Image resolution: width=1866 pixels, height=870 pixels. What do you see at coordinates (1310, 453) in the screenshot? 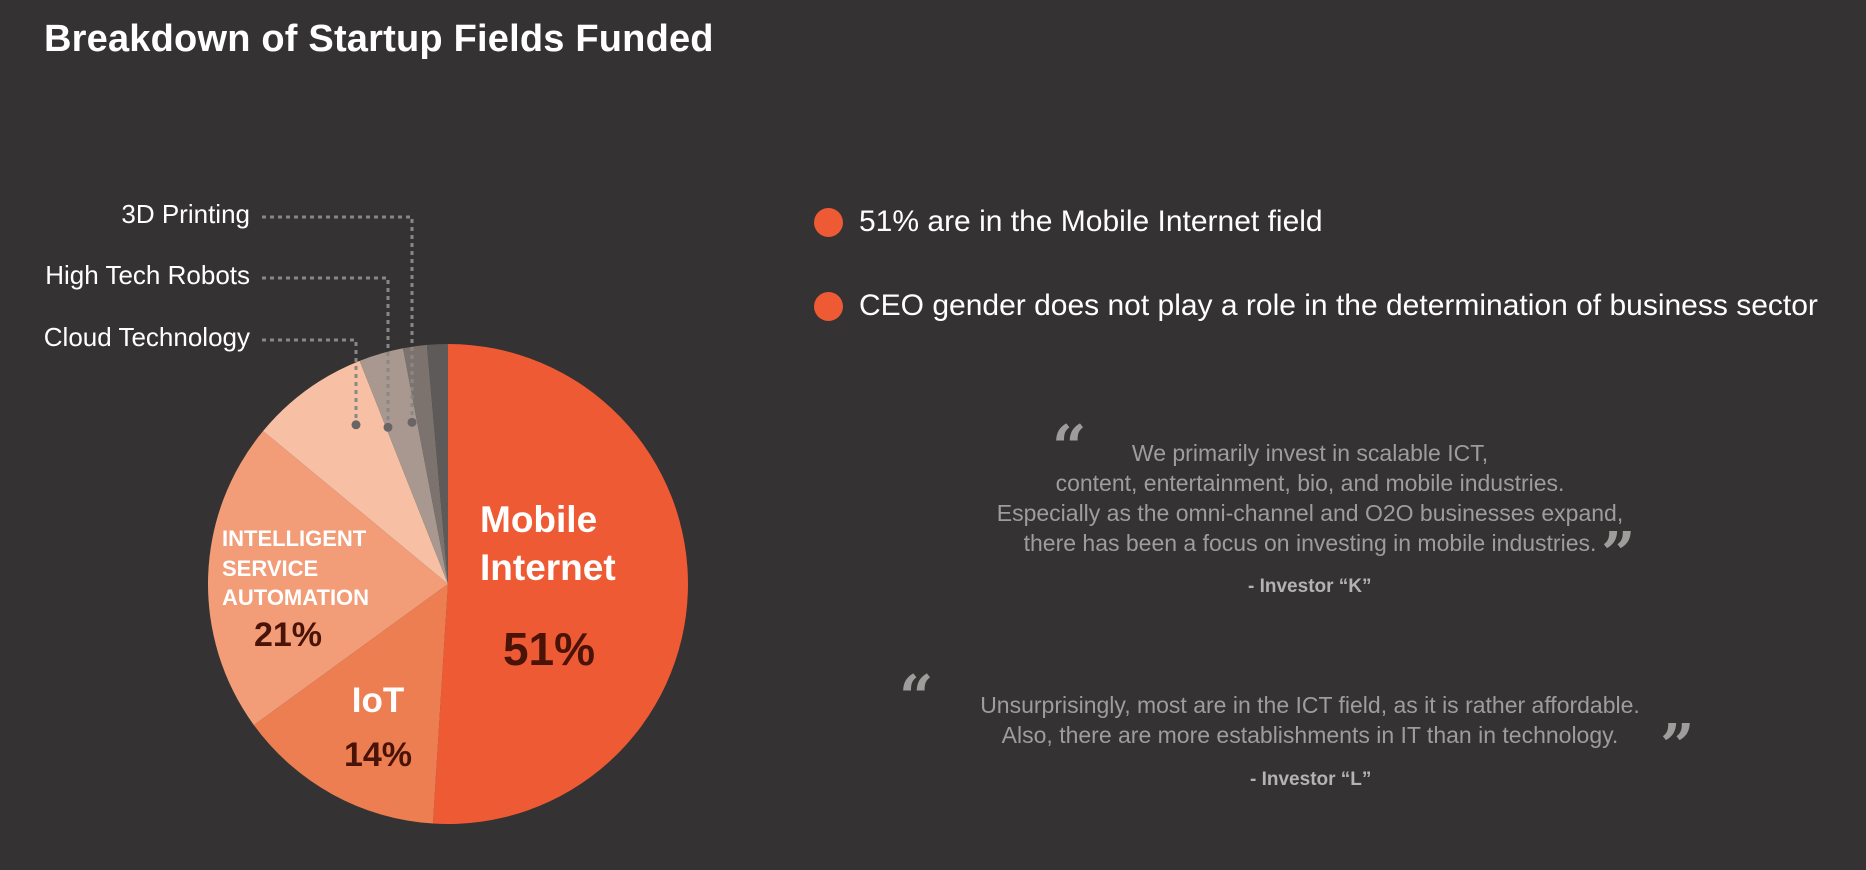
I see `quote-line: We primarily invest in scalable ICT,` at bounding box center [1310, 453].